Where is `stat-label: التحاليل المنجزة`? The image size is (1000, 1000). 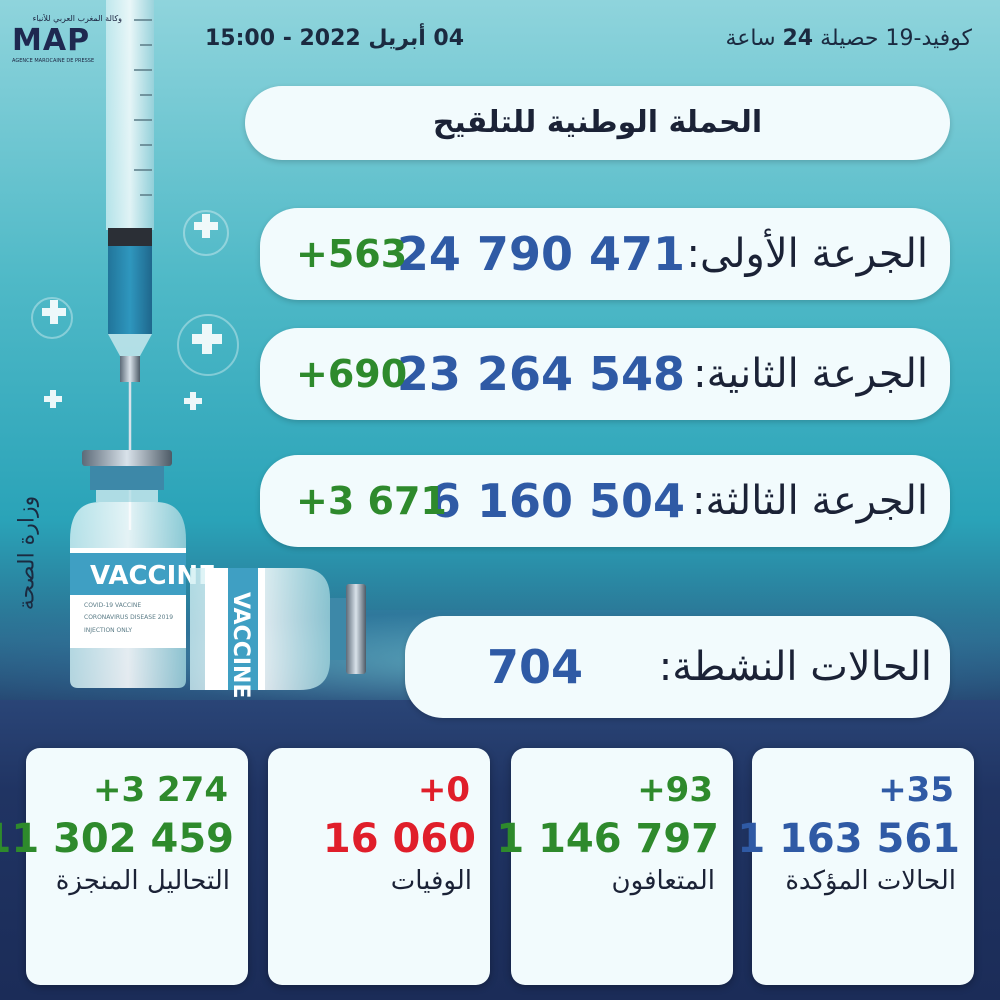 stat-label: التحاليل المنجزة is located at coordinates (142, 881).